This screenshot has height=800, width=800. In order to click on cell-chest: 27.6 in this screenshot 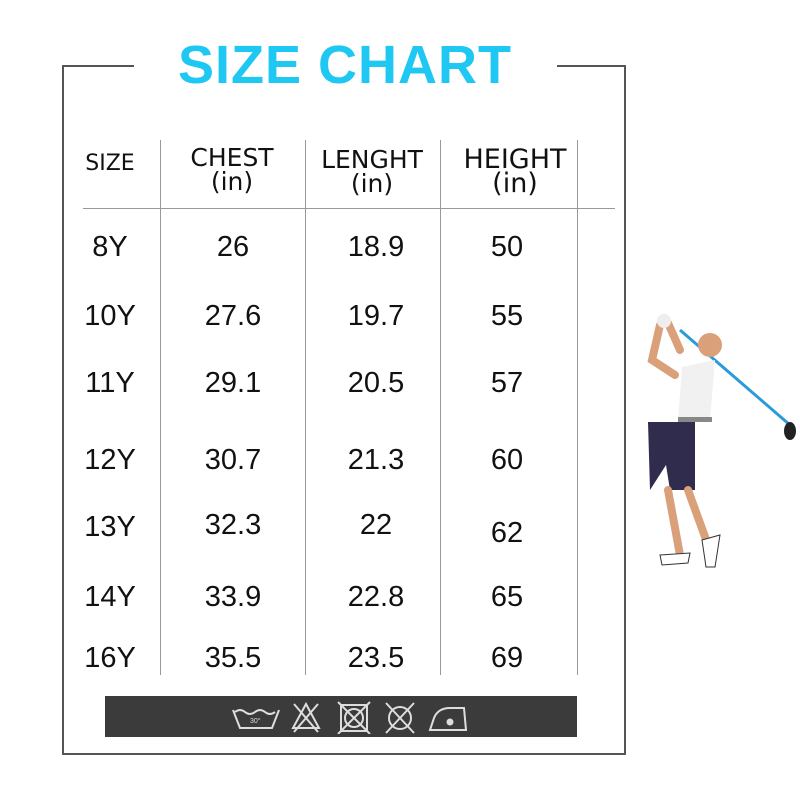, I will do `click(233, 316)`.